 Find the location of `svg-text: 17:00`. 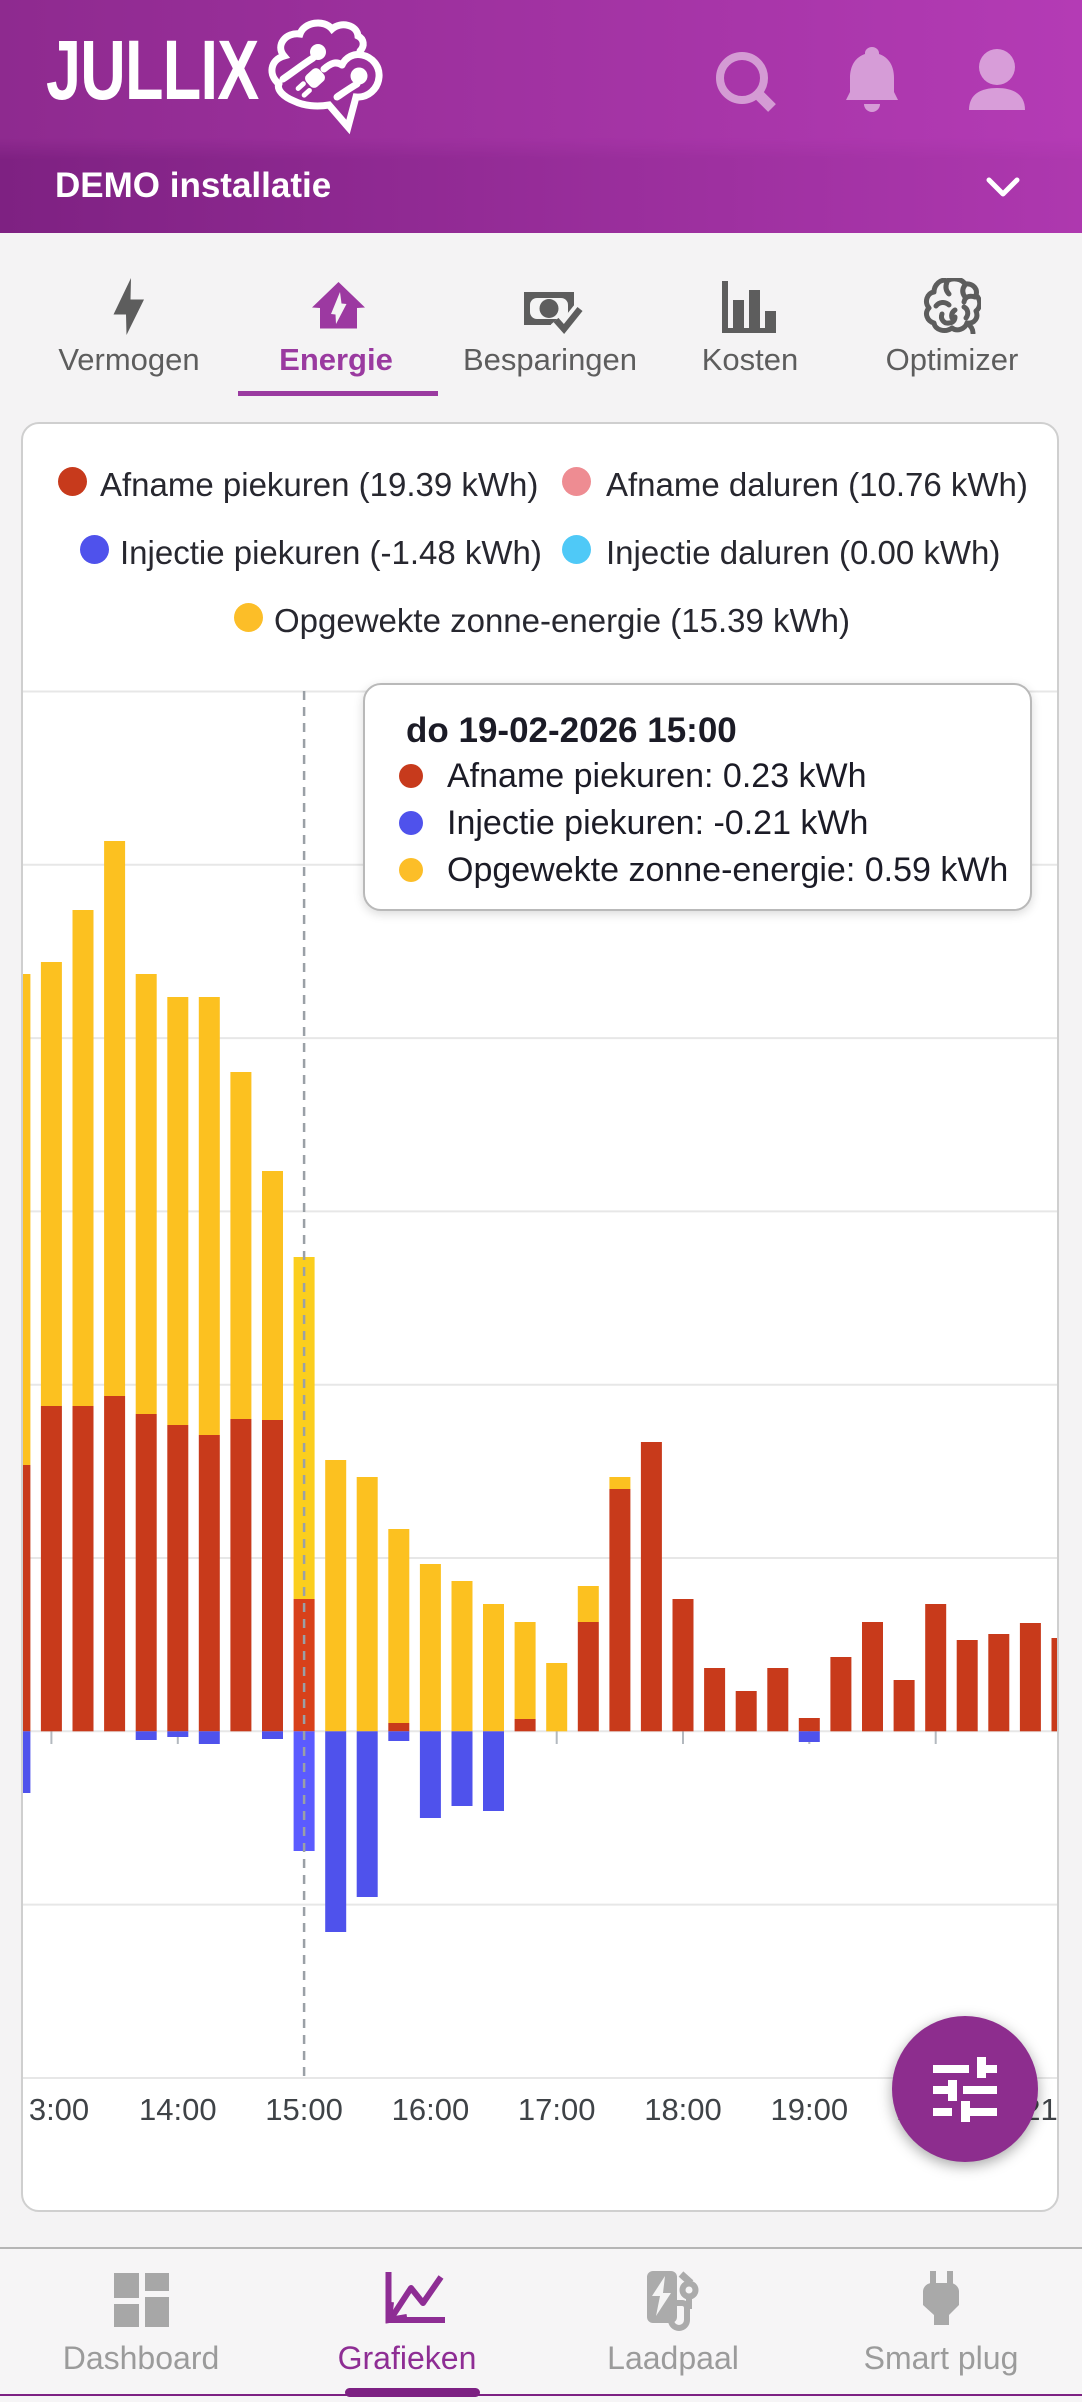

svg-text: 17:00 is located at coordinates (557, 2109).